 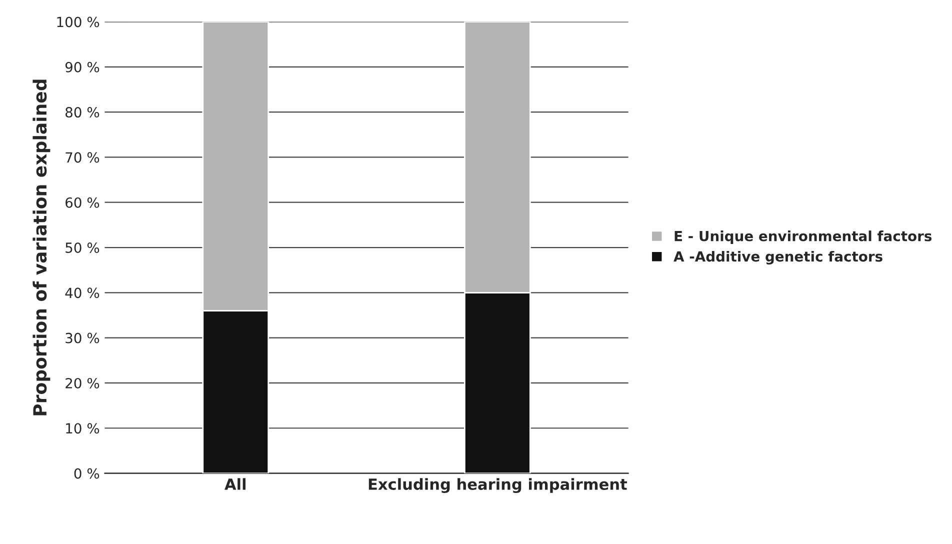 I want to click on y-tick-label: 60 %, so click(x=83, y=202).